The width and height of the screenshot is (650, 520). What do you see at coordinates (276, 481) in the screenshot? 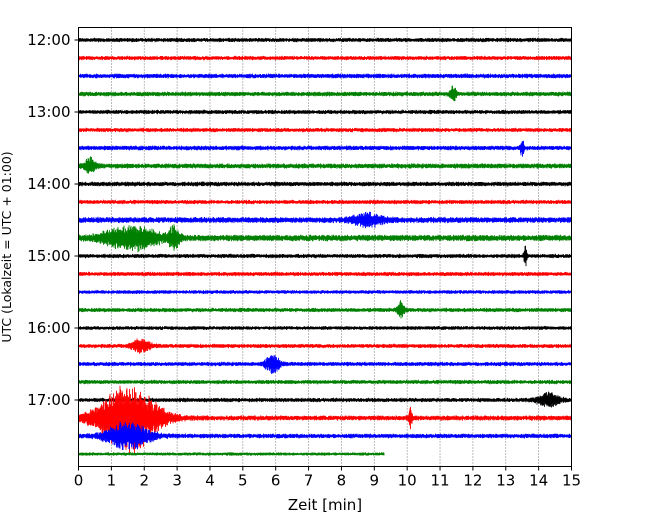
I see `x-tick-label-6: 6` at bounding box center [276, 481].